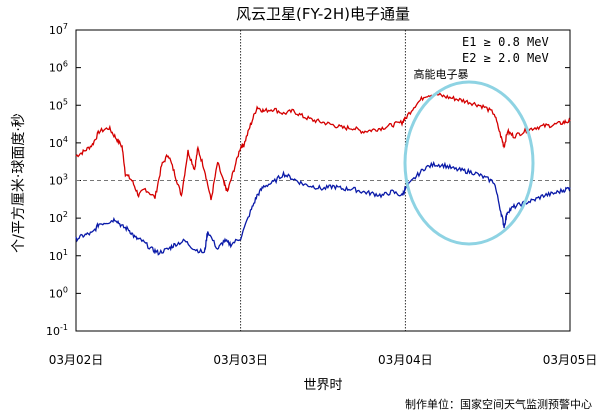 This screenshot has width=600, height=413. Describe the element at coordinates (505, 50) in the screenshot. I see `legend: E1 ≥ 0.8 MeV E2 ≥ 2.0 MeV` at that location.